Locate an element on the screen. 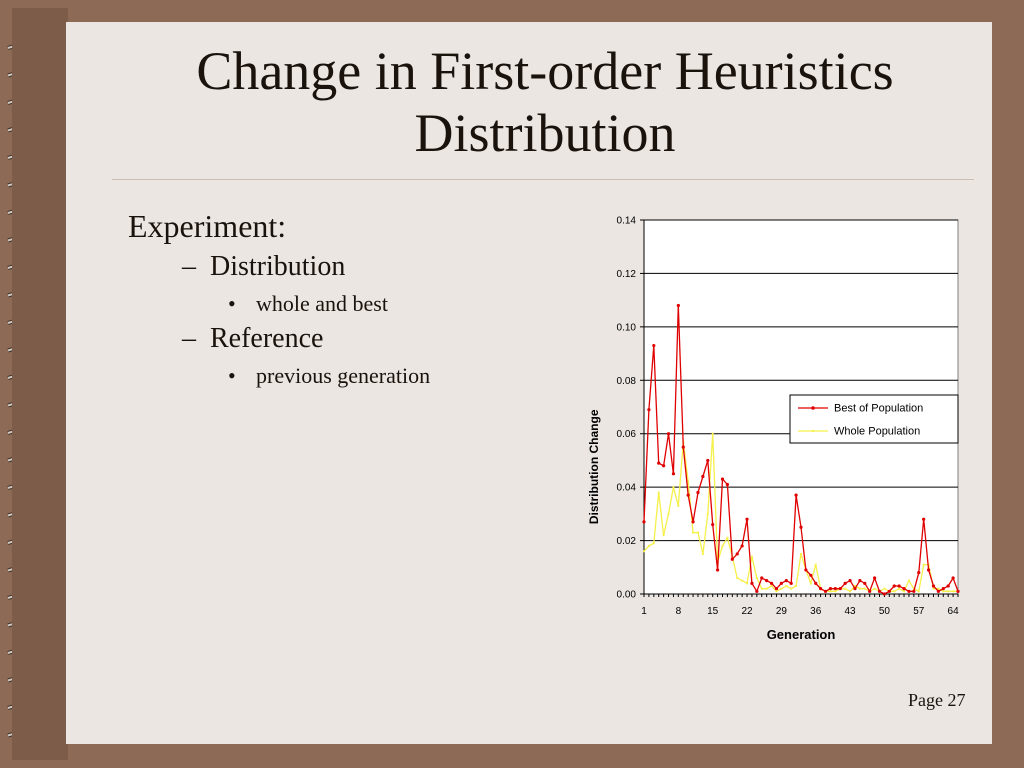  x-tick-label: 22 is located at coordinates (747, 611).